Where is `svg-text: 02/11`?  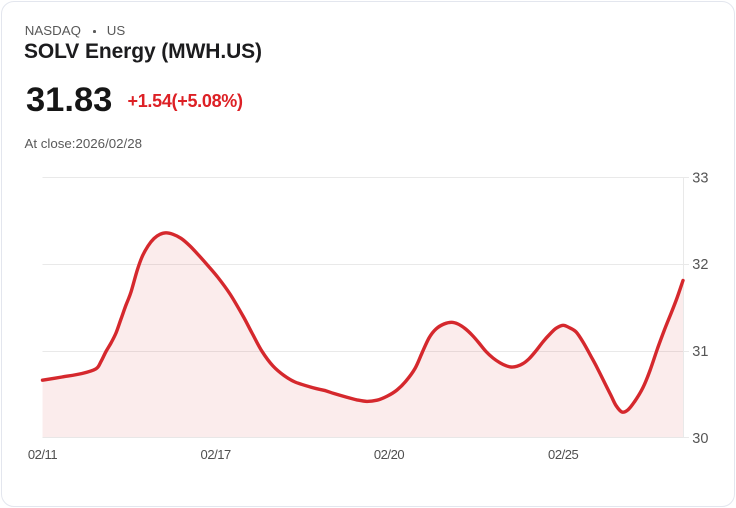 svg-text: 02/11 is located at coordinates (43, 454).